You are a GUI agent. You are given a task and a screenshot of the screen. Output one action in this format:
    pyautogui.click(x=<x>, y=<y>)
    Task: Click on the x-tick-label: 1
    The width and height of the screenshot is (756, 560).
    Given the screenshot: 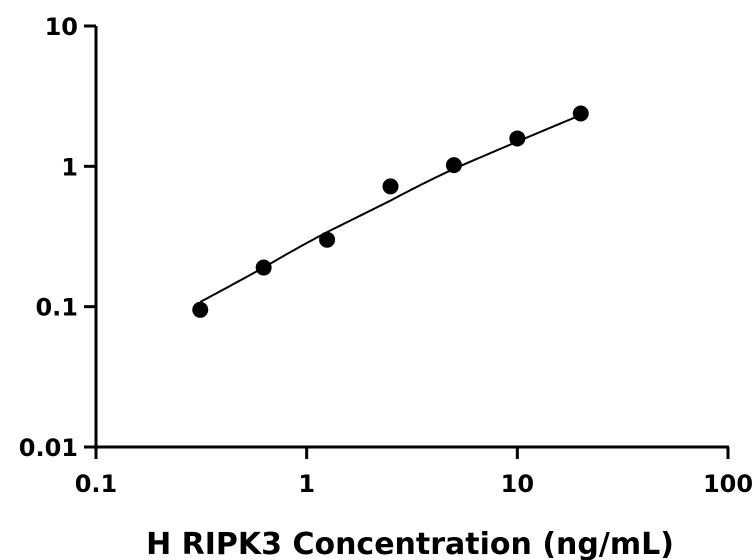 What is the action you would take?
    pyautogui.click(x=306, y=484)
    